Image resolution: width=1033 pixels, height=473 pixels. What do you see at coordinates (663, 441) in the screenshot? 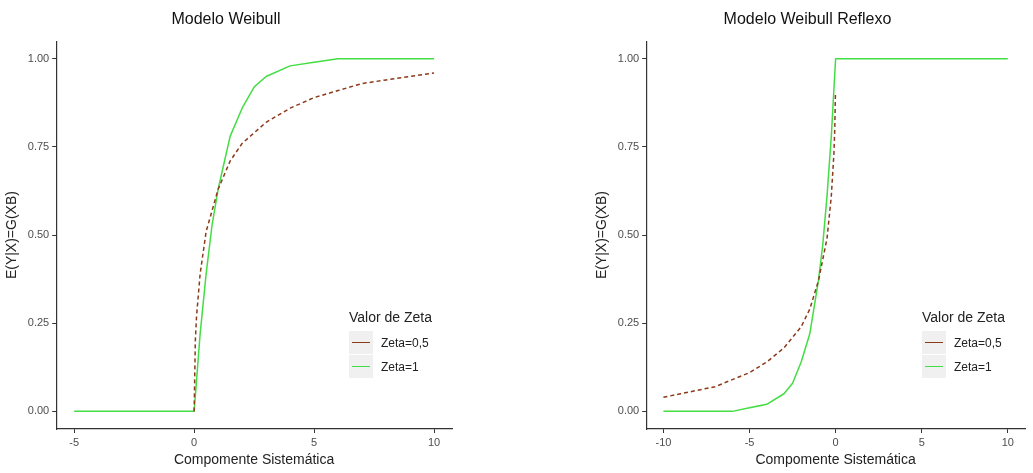
I see `x-tick-label: -10` at bounding box center [663, 441].